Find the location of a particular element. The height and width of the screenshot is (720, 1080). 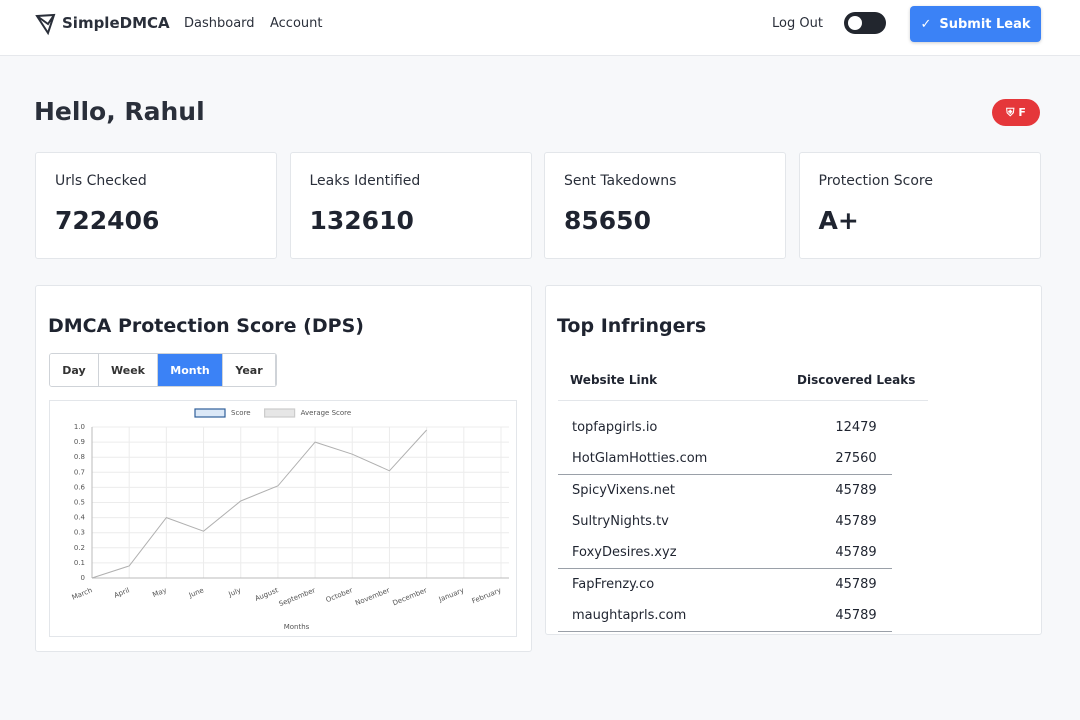

stat-card: Urls Checked 722406 is located at coordinates (156, 205).